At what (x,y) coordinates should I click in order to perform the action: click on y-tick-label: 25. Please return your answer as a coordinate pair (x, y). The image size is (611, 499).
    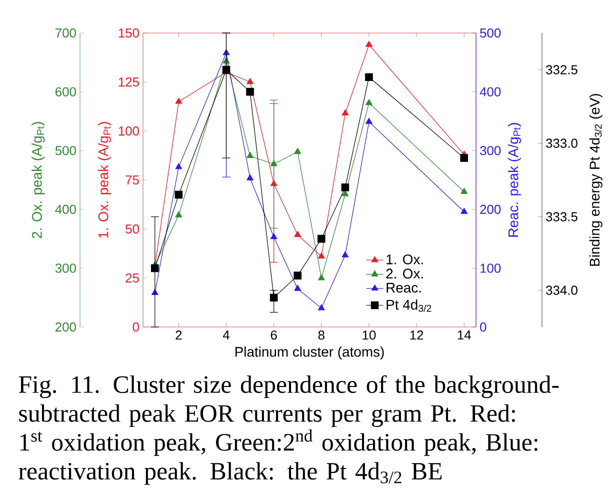
    Looking at the image, I should click on (132, 278).